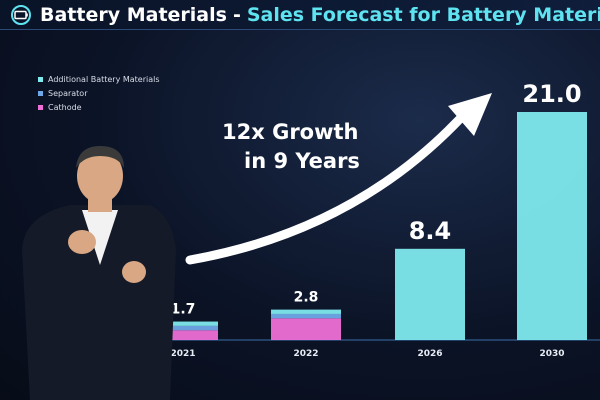  Describe the element at coordinates (99, 107) in the screenshot. I see `legend-item-cathode: Cathode` at that location.